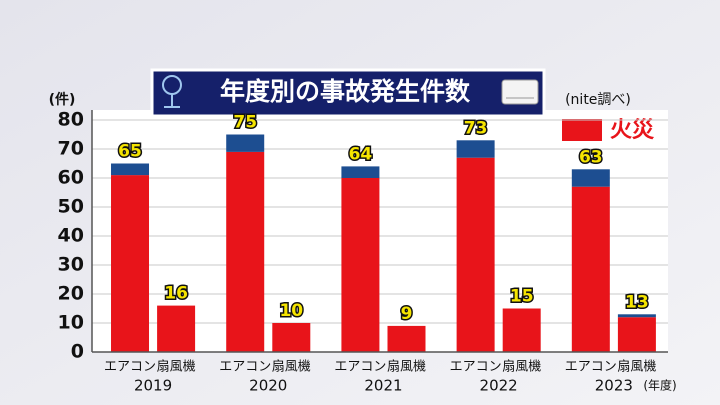  I want to click on group-label: 2021, so click(383, 386).